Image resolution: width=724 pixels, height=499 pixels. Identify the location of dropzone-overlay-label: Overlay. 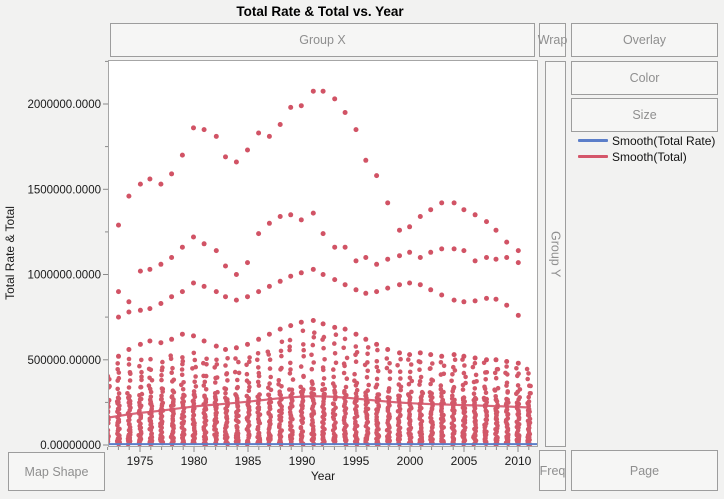
(644, 40).